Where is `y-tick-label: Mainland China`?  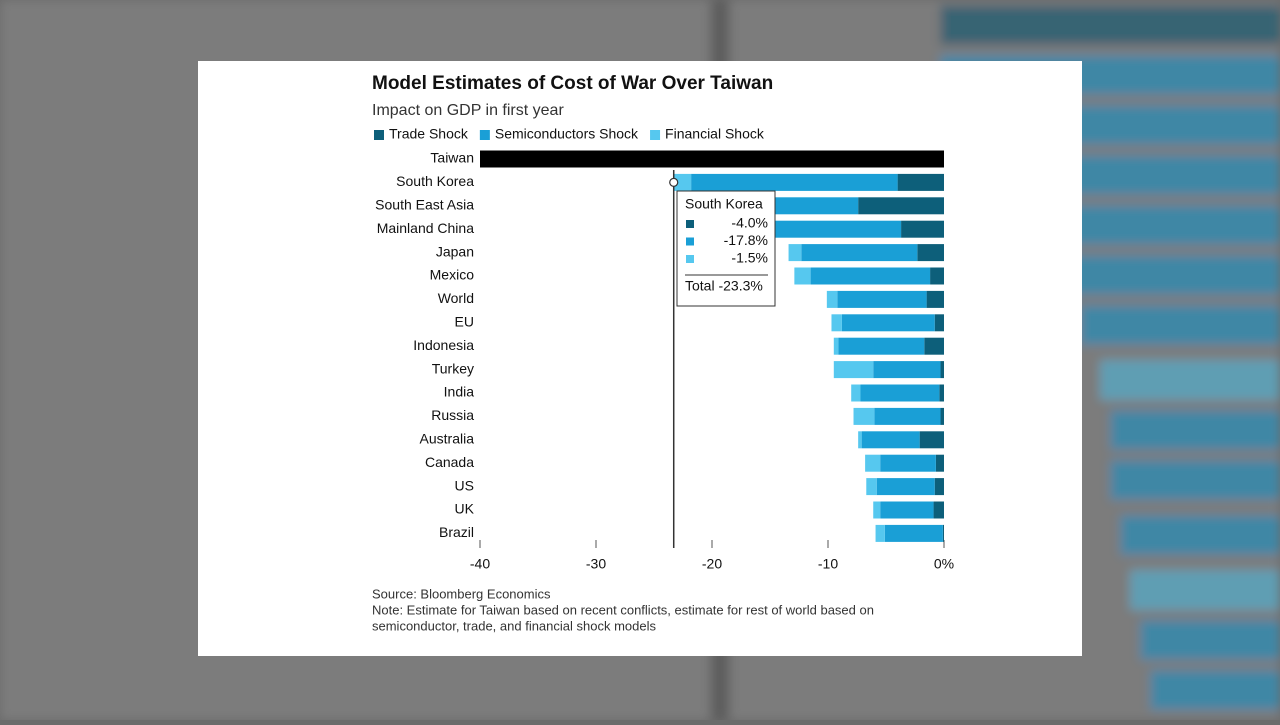 y-tick-label: Mainland China is located at coordinates (425, 228).